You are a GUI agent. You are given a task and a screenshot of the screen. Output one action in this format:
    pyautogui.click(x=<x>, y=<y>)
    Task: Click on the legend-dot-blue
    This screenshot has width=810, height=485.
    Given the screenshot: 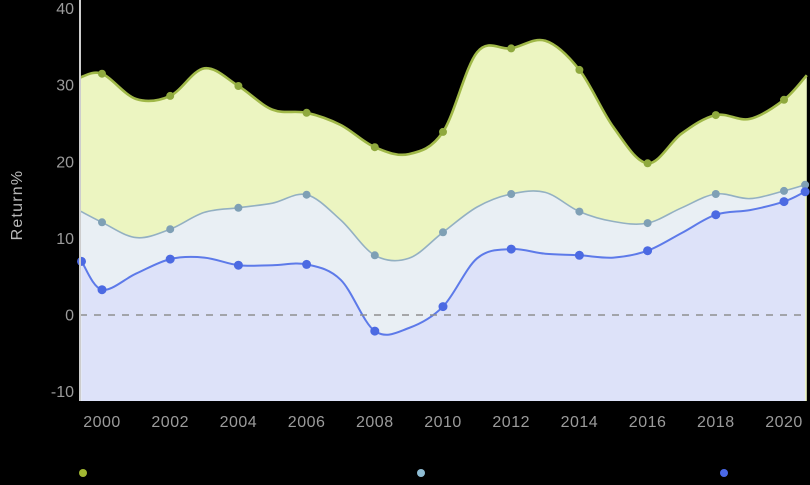 What is the action you would take?
    pyautogui.click(x=724, y=473)
    